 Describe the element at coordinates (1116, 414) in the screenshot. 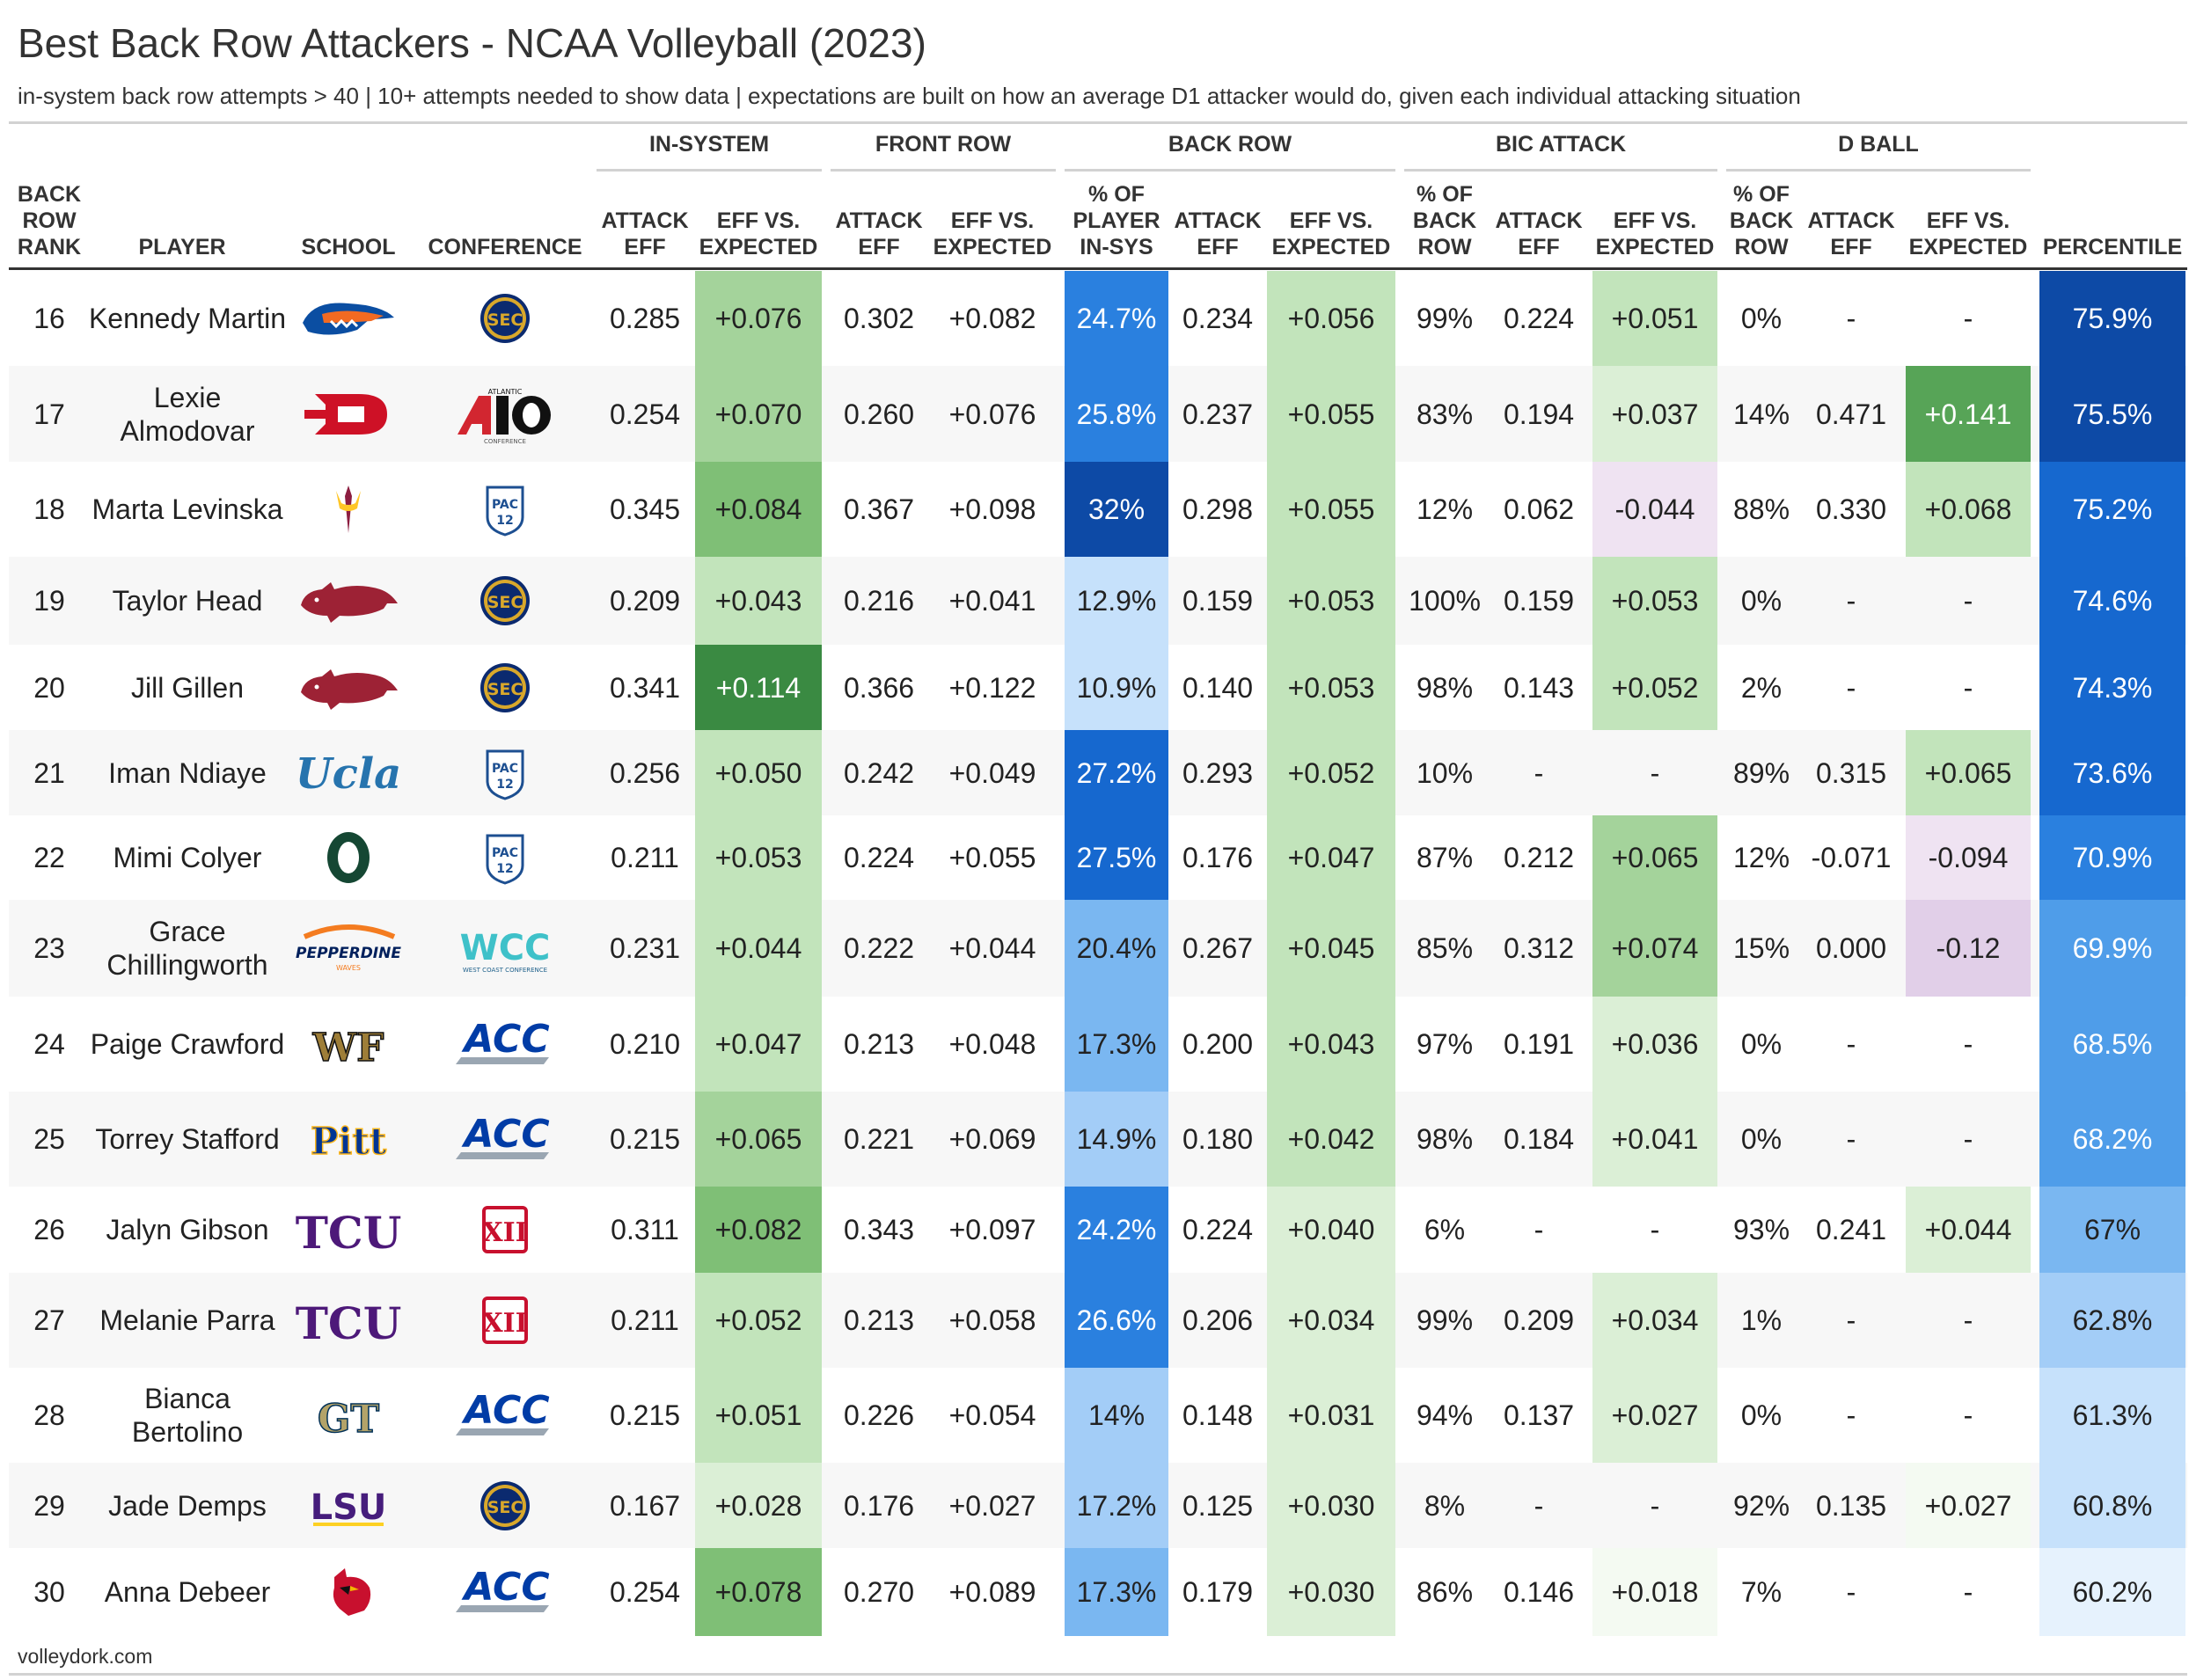

I see `cell-value: 25.8%` at that location.